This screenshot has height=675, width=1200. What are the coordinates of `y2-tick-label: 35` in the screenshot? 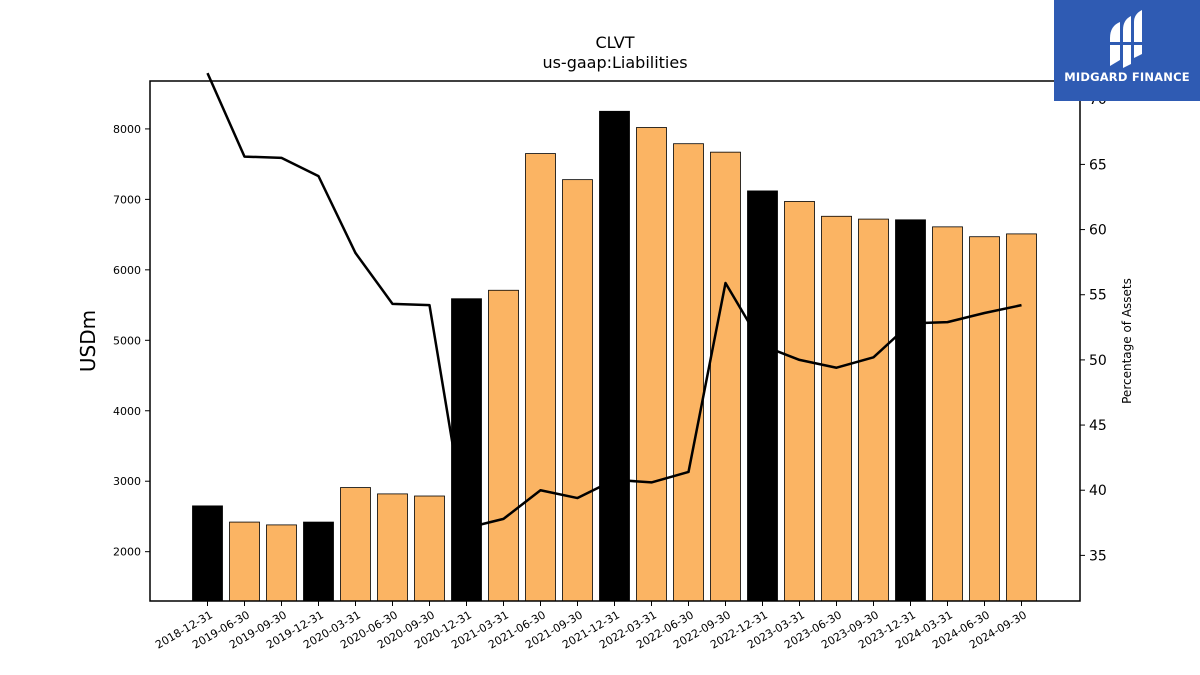 It's located at (1098, 556).